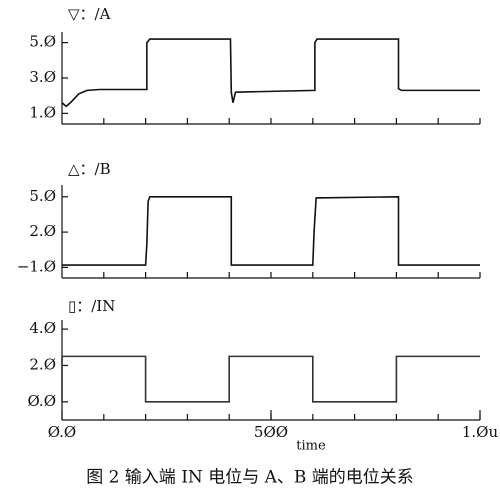 This screenshot has height=499, width=500. Describe the element at coordinates (89, 169) in the screenshot. I see `panel-title: △：/B` at that location.